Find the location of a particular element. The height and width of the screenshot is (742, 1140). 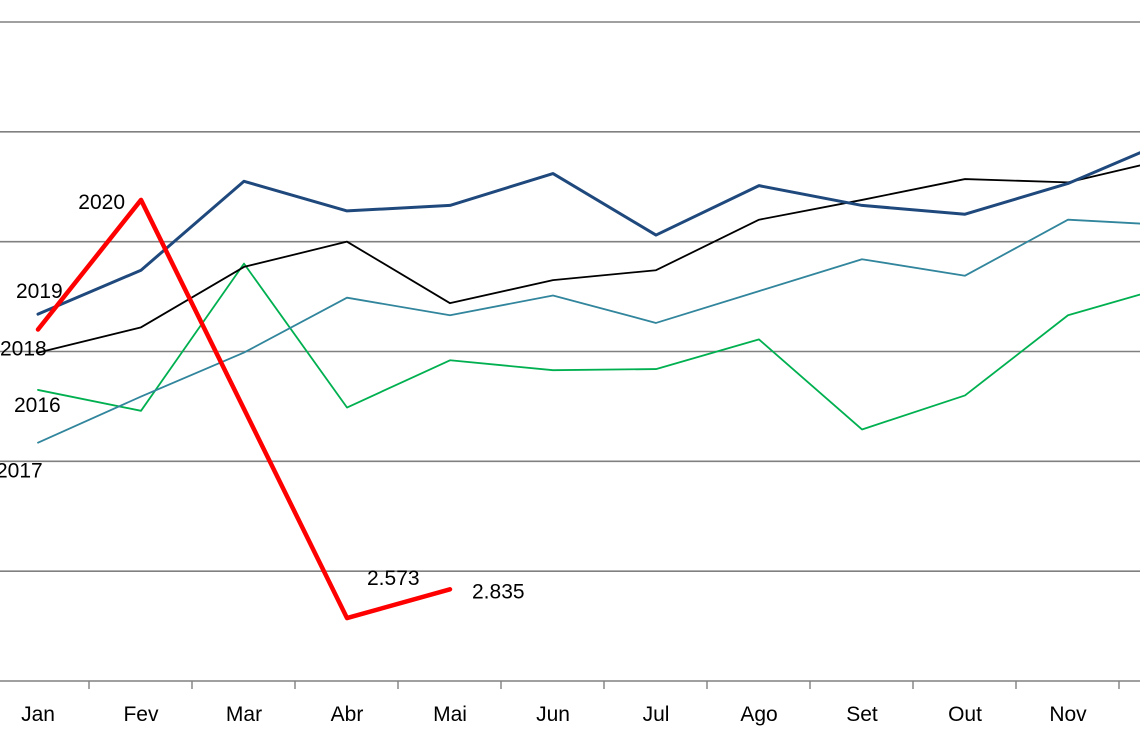

x-tick-label-ago: Ago is located at coordinates (758, 714).